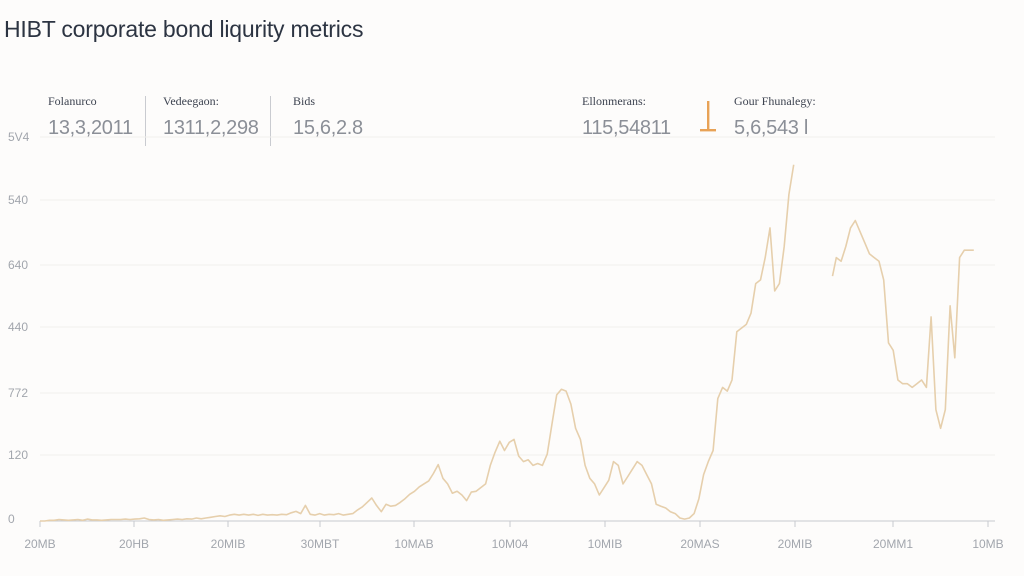  What do you see at coordinates (304, 101) in the screenshot?
I see `metric-label: Bids` at bounding box center [304, 101].